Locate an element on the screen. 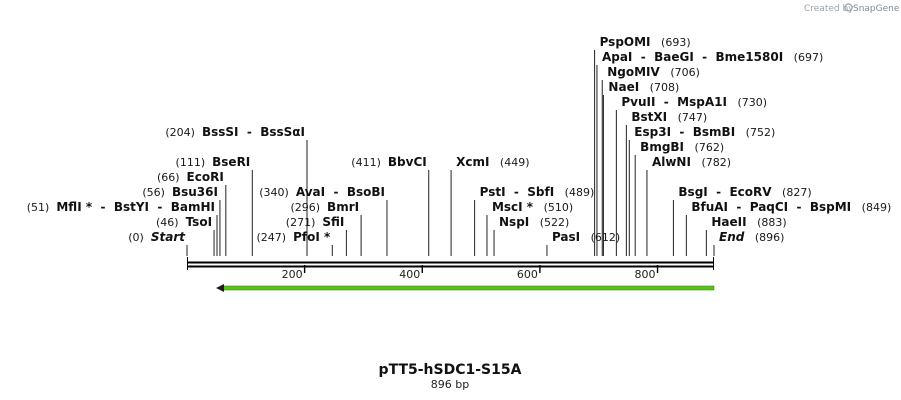  sequence-backbone is located at coordinates (450, 263).